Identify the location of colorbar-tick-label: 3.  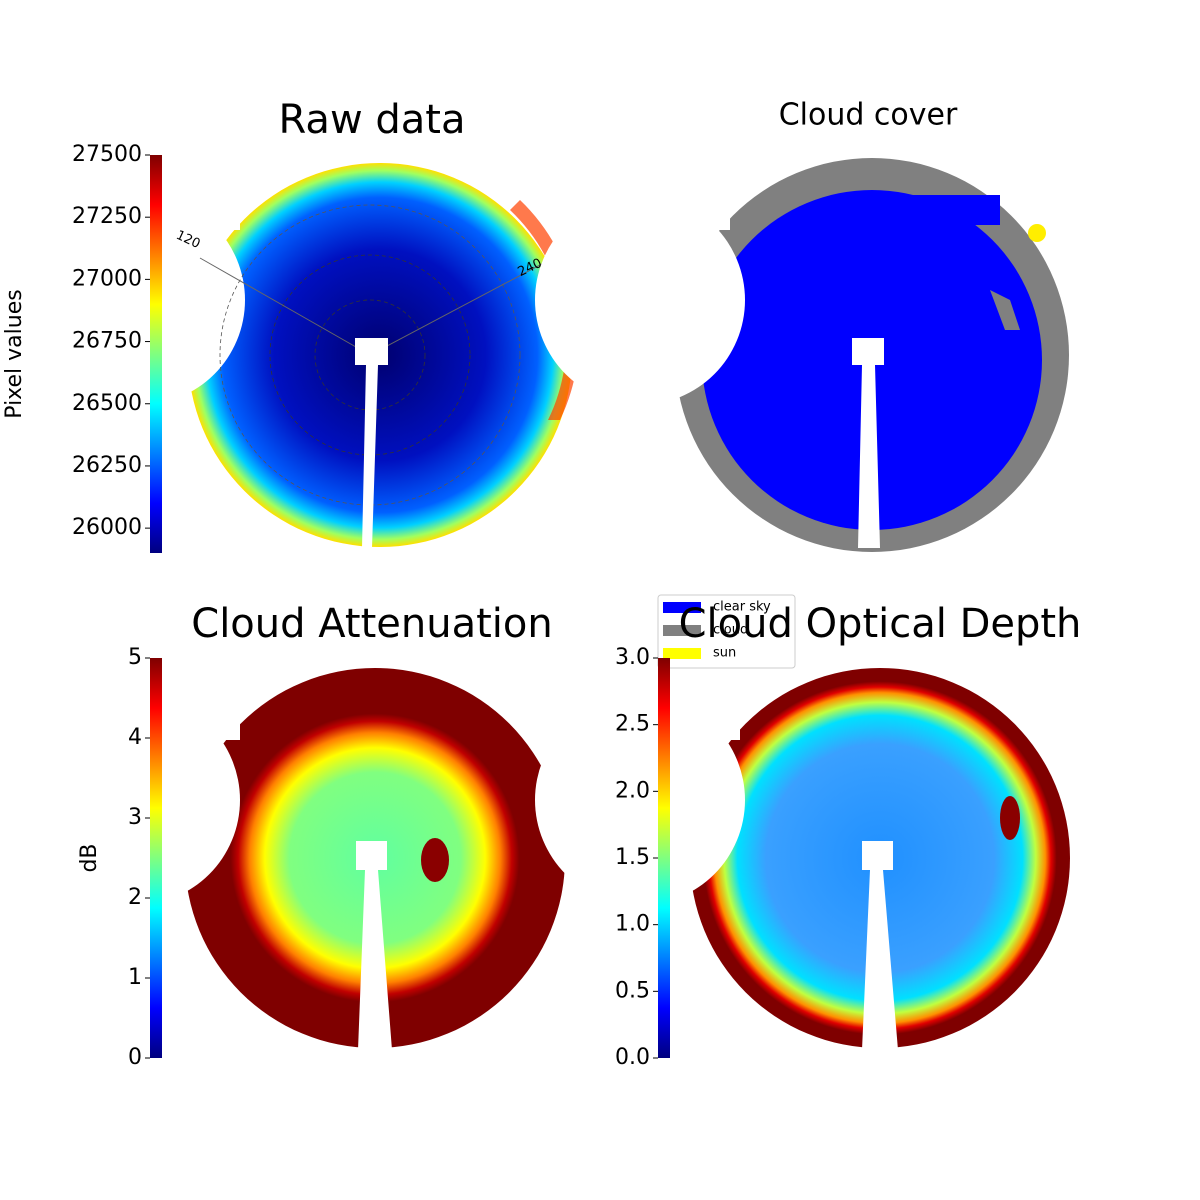
(135, 817).